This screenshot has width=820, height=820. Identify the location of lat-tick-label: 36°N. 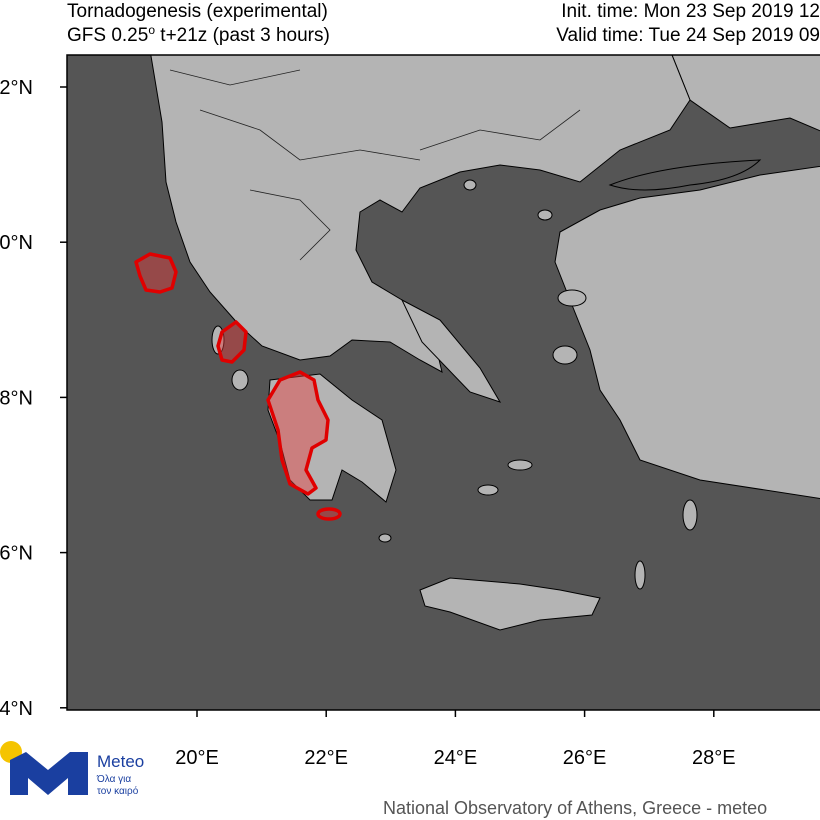
(16, 554).